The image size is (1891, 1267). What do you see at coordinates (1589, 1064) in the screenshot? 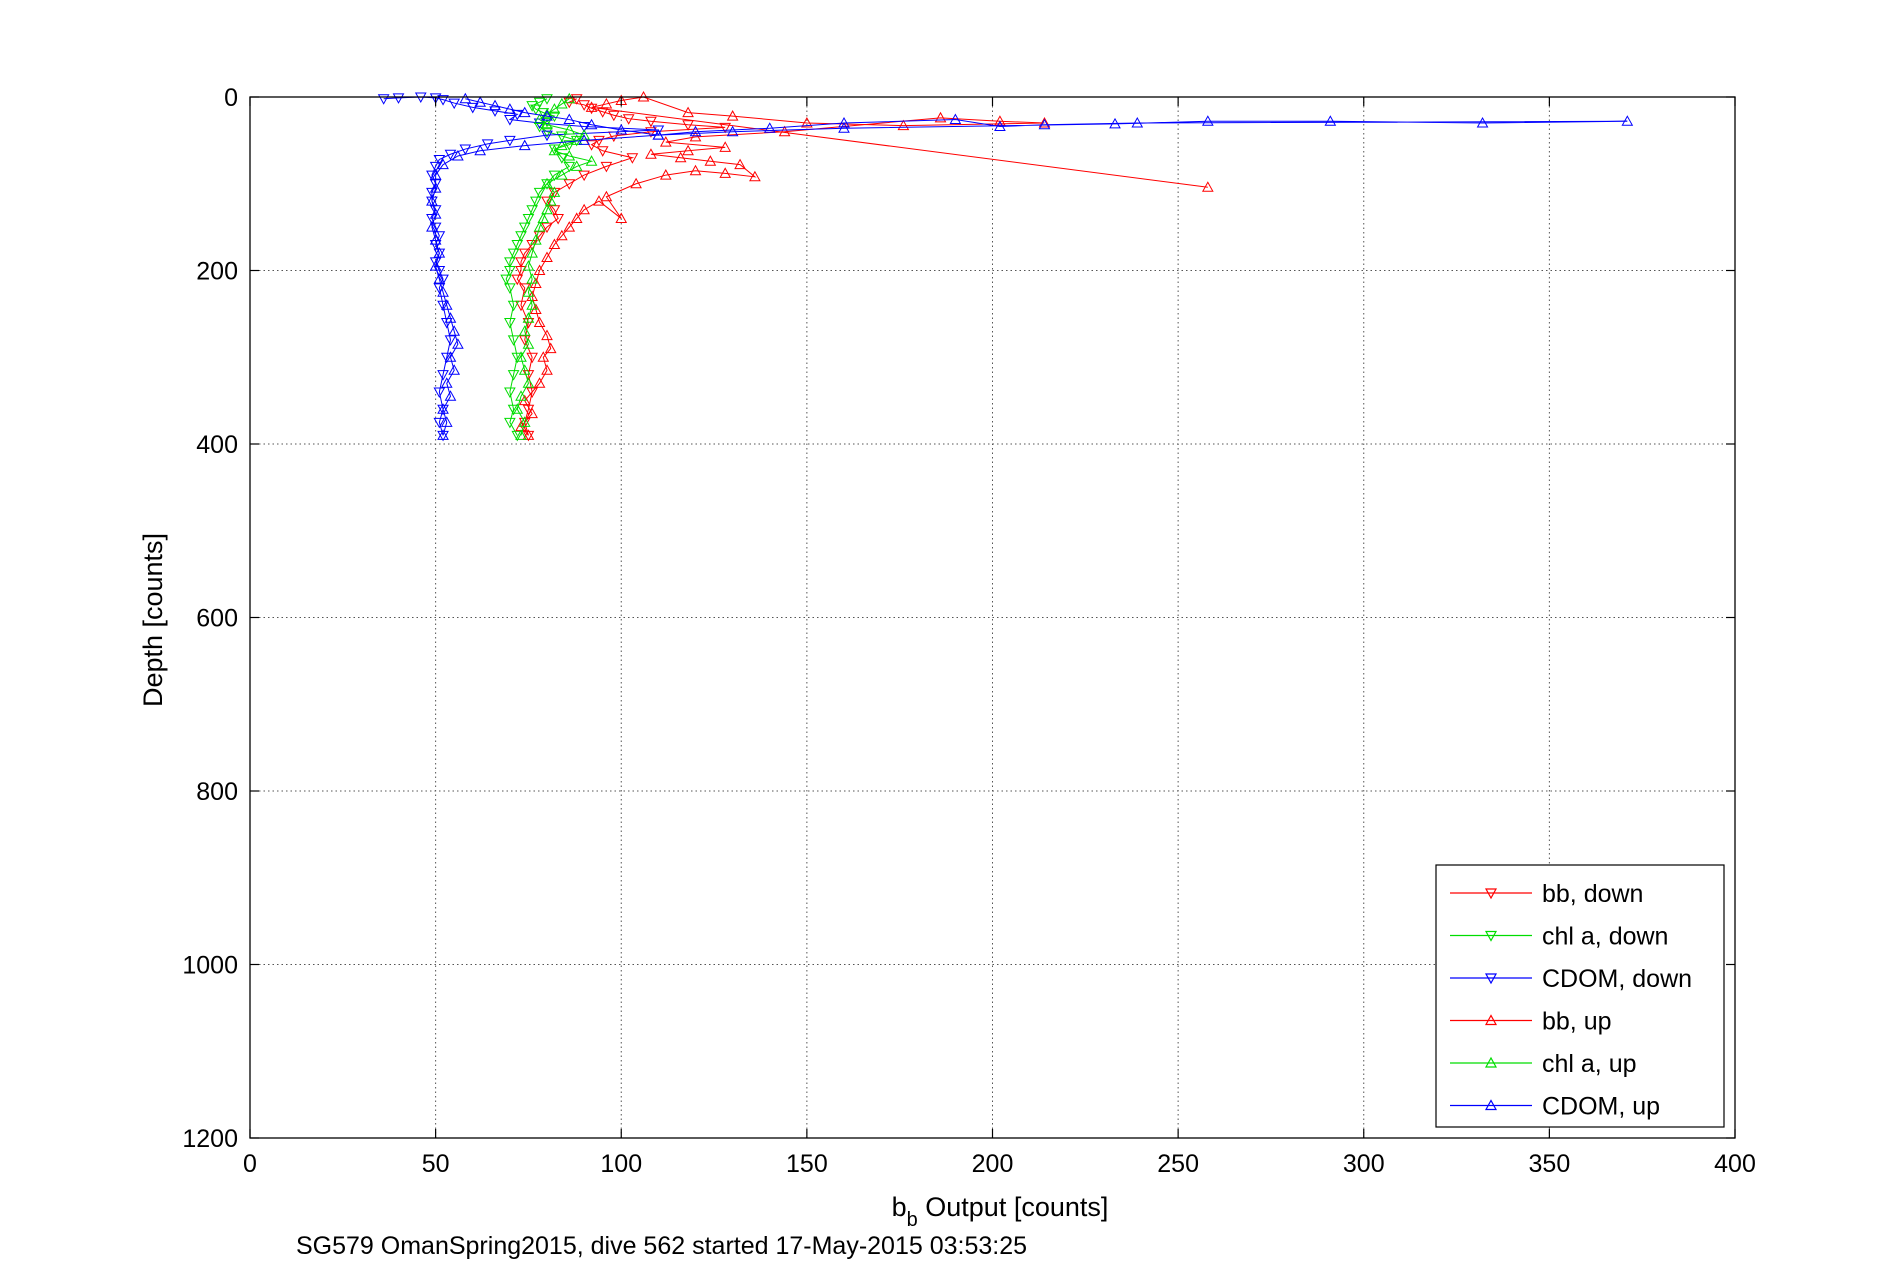
I see `legend-label: chl a, up` at bounding box center [1589, 1064].